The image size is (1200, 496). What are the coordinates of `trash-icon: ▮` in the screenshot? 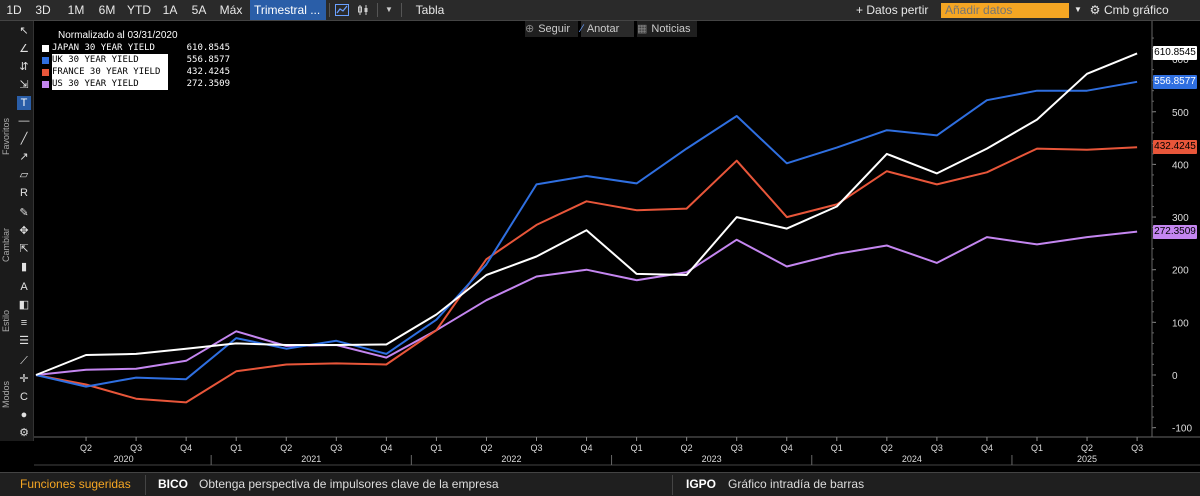 It's located at (24, 267).